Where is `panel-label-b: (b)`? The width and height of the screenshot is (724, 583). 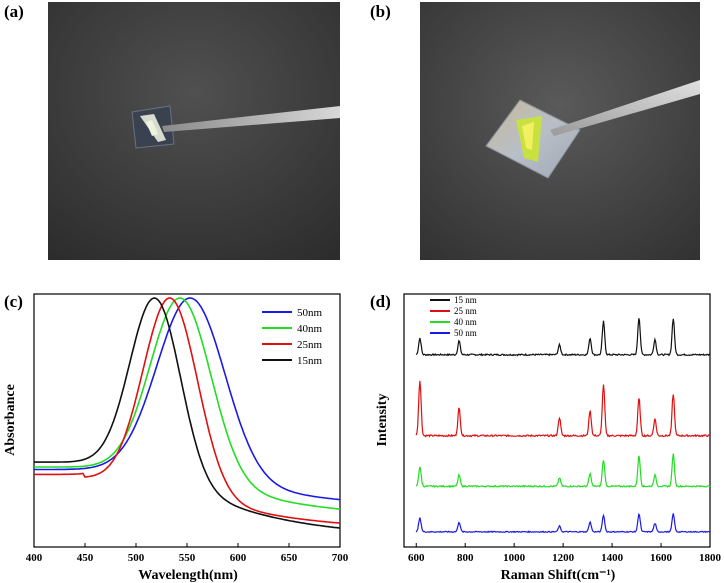 panel-label-b: (b) is located at coordinates (380, 11).